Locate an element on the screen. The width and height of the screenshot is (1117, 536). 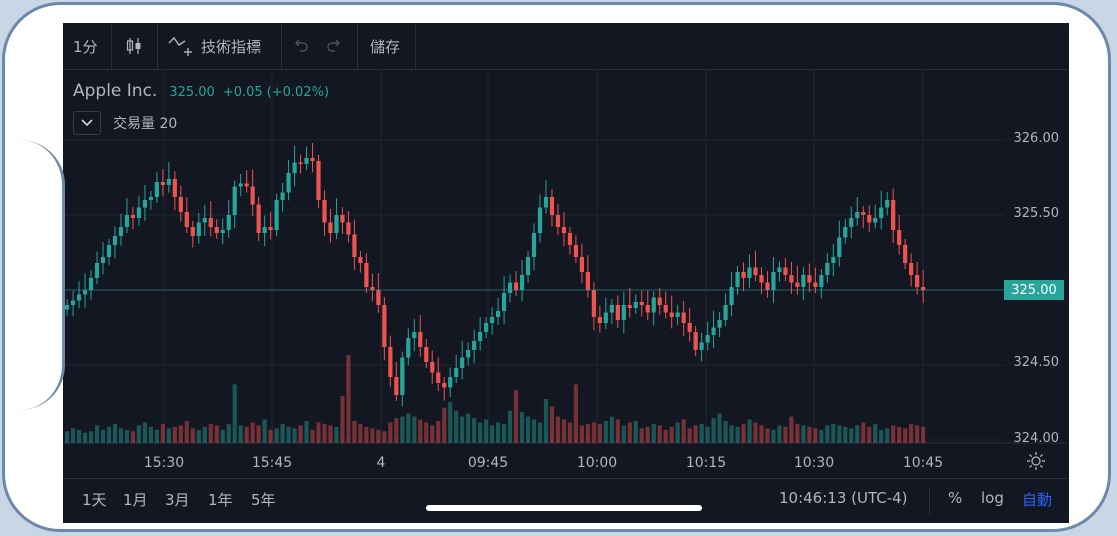
volume-bars is located at coordinates (495, 399).